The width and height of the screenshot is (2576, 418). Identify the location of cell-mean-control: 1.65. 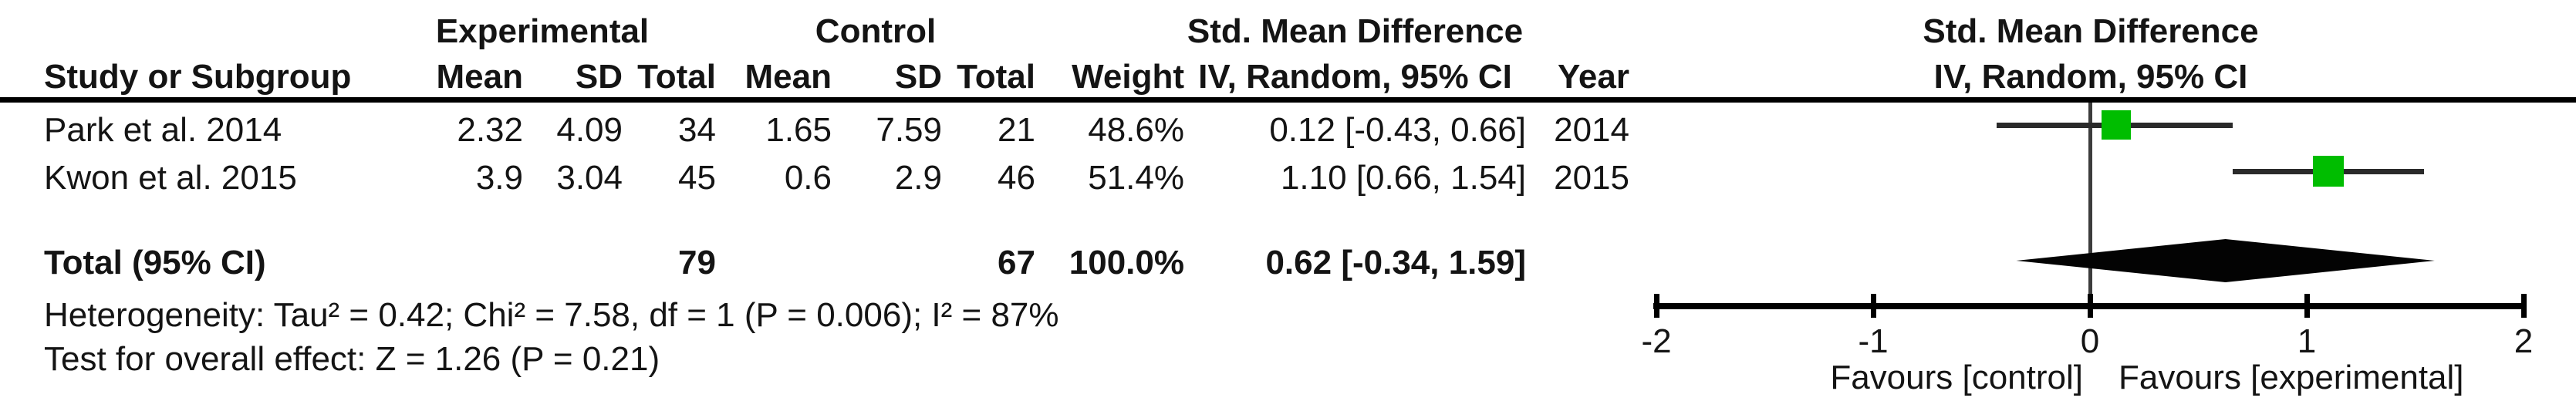
(798, 130).